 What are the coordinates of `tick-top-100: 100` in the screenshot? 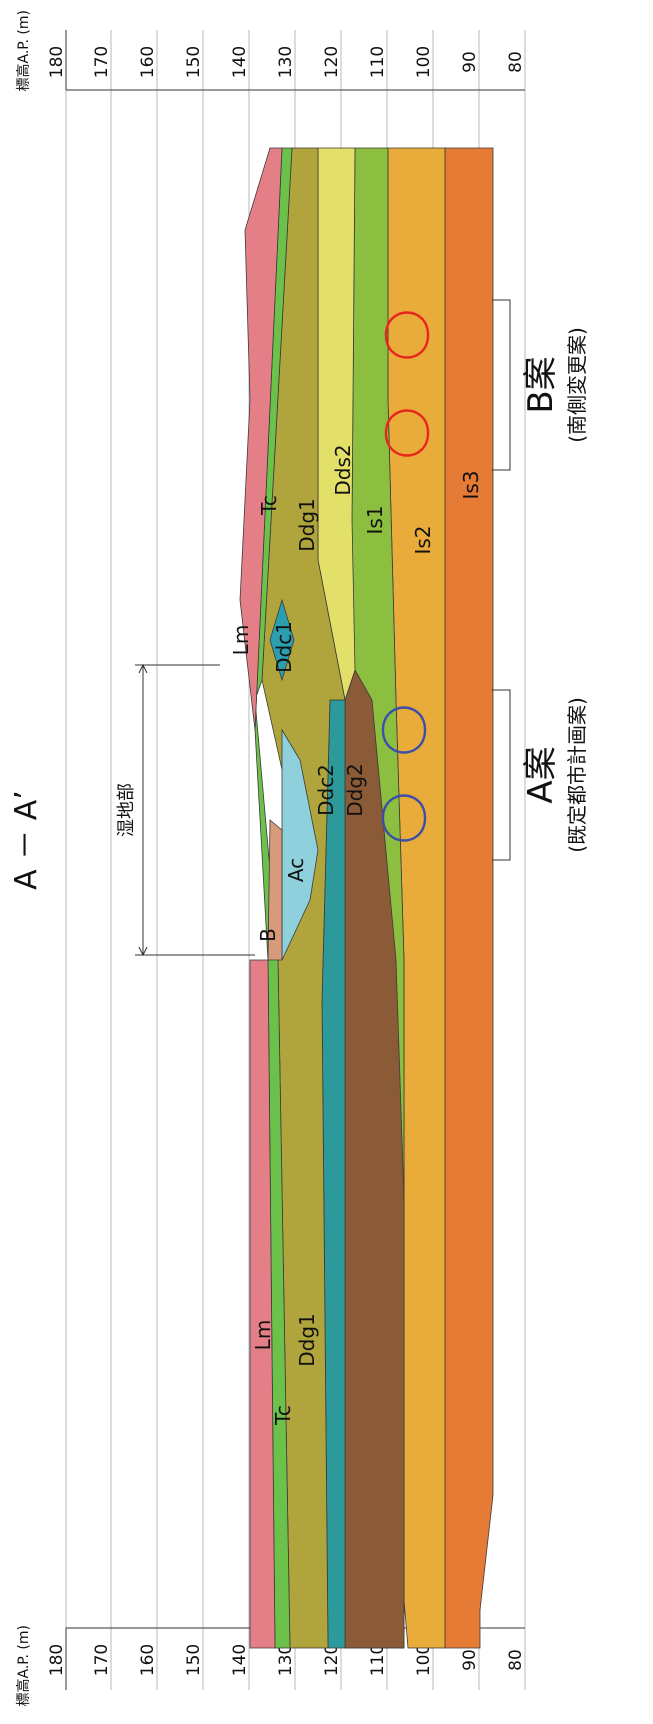 It's located at (424, 62).